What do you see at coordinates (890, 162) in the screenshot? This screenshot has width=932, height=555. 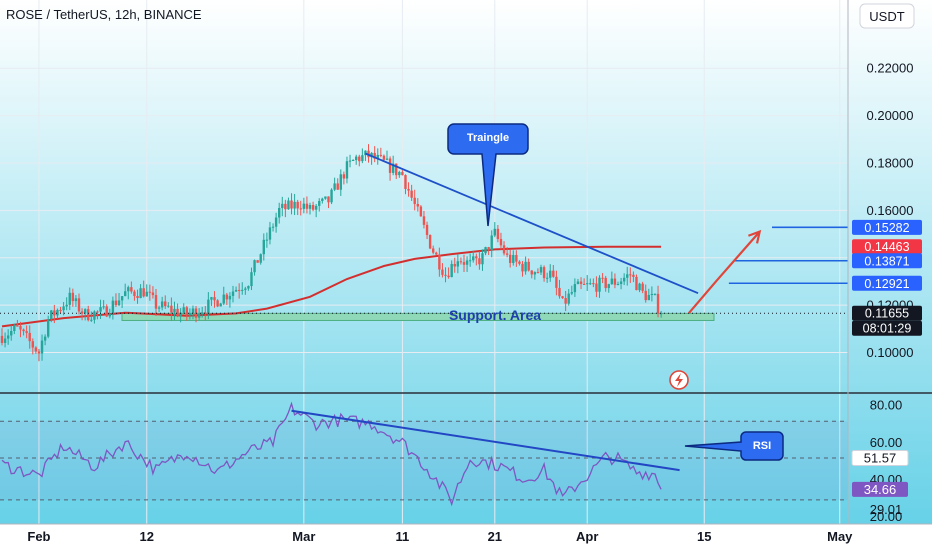 I see `price-tick-label: 0.18000` at bounding box center [890, 162].